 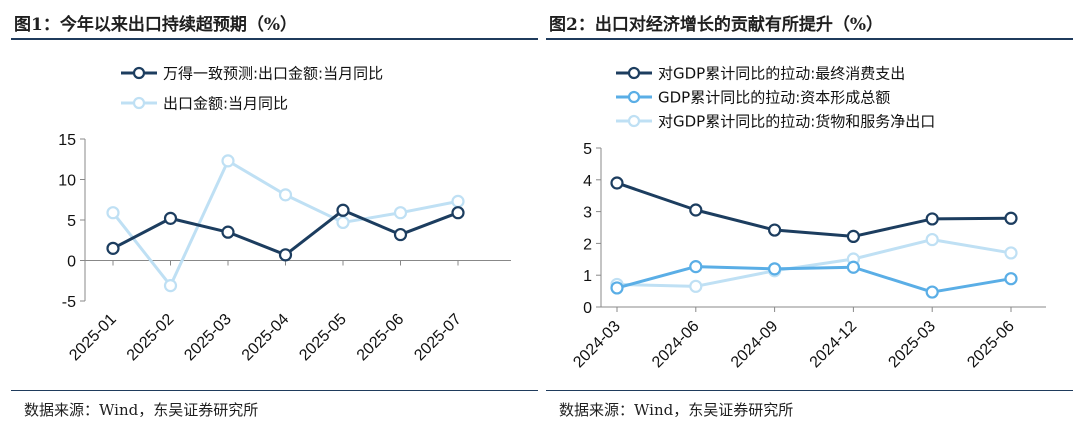 What do you see at coordinates (67, 140) in the screenshot?
I see `y-tick-label: 15` at bounding box center [67, 140].